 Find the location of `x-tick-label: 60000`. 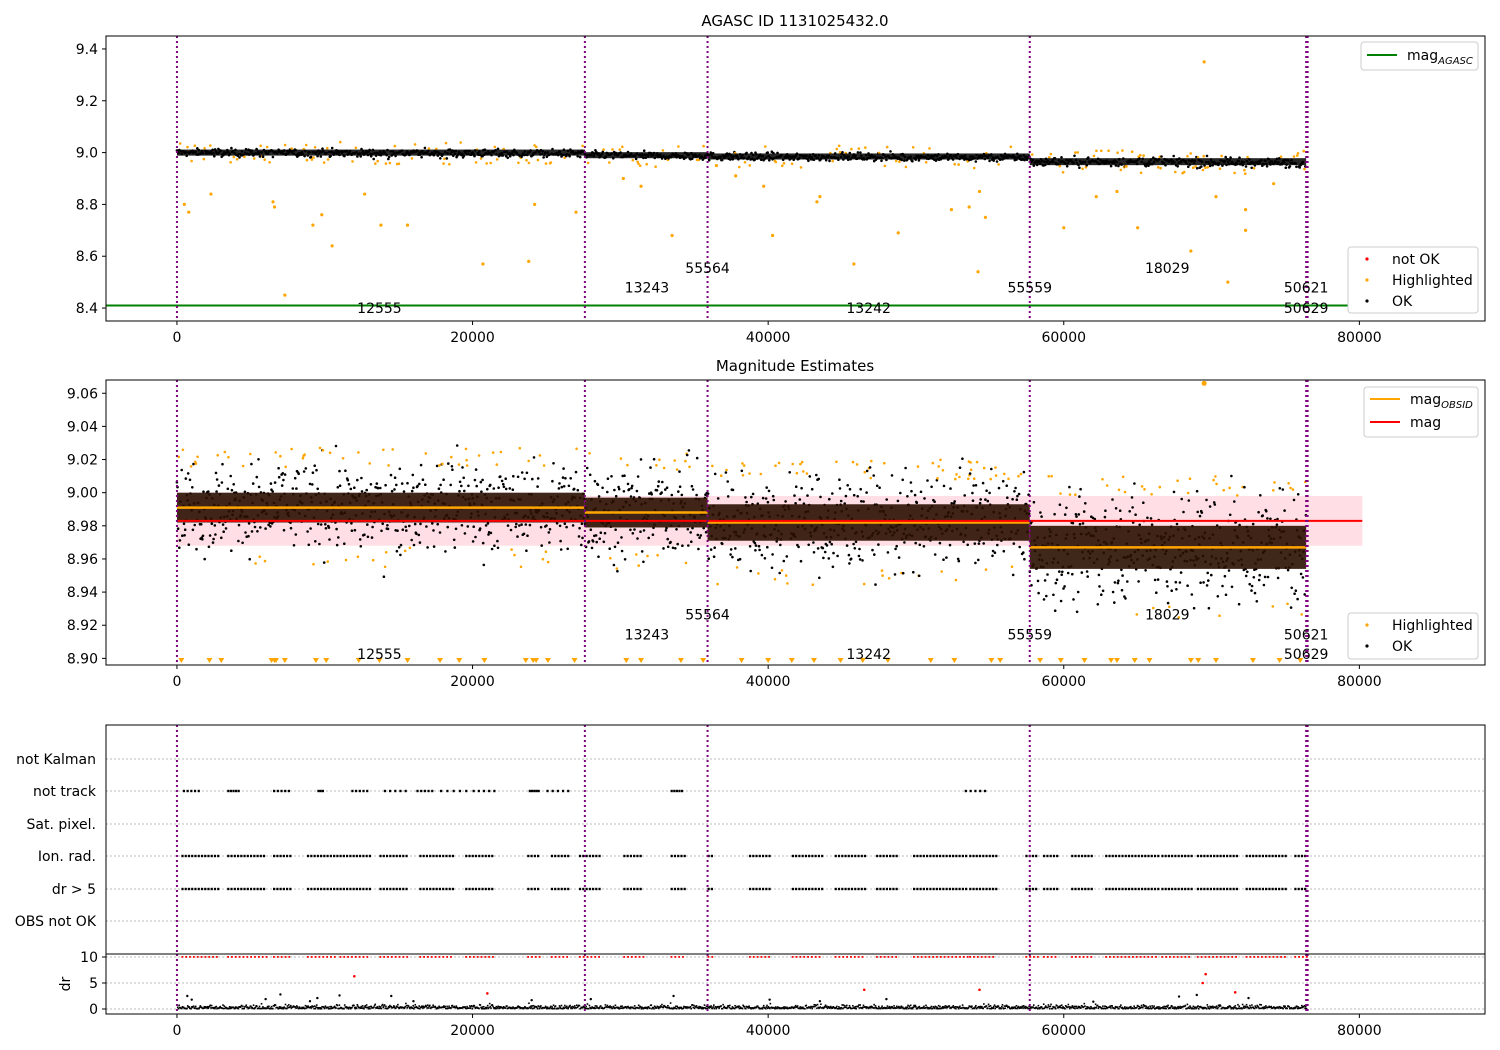

x-tick-label: 60000 is located at coordinates (1063, 338).